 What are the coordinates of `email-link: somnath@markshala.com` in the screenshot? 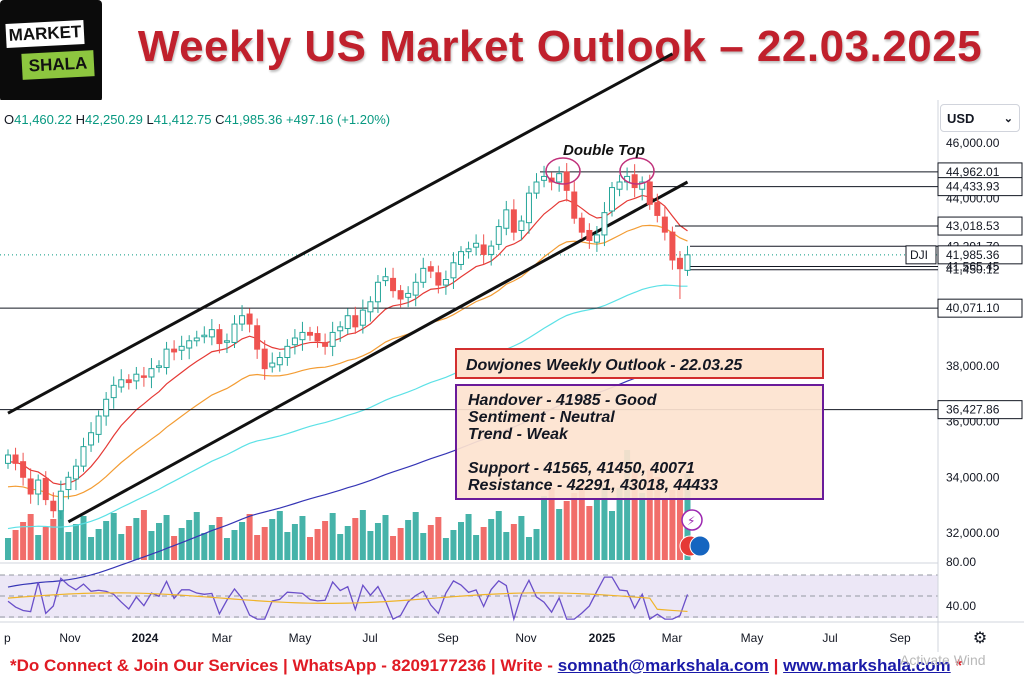 It's located at (663, 665).